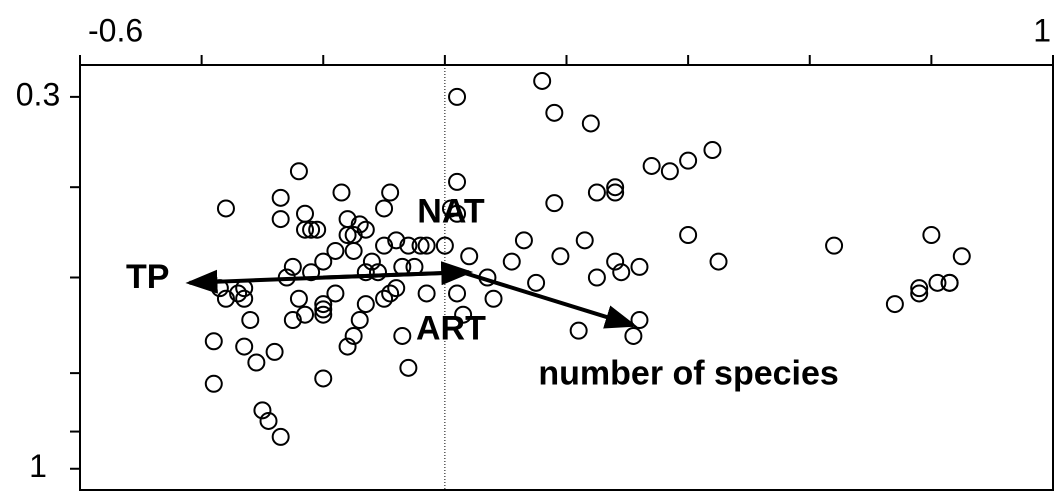  I want to click on annotation: NAT, so click(451, 212).